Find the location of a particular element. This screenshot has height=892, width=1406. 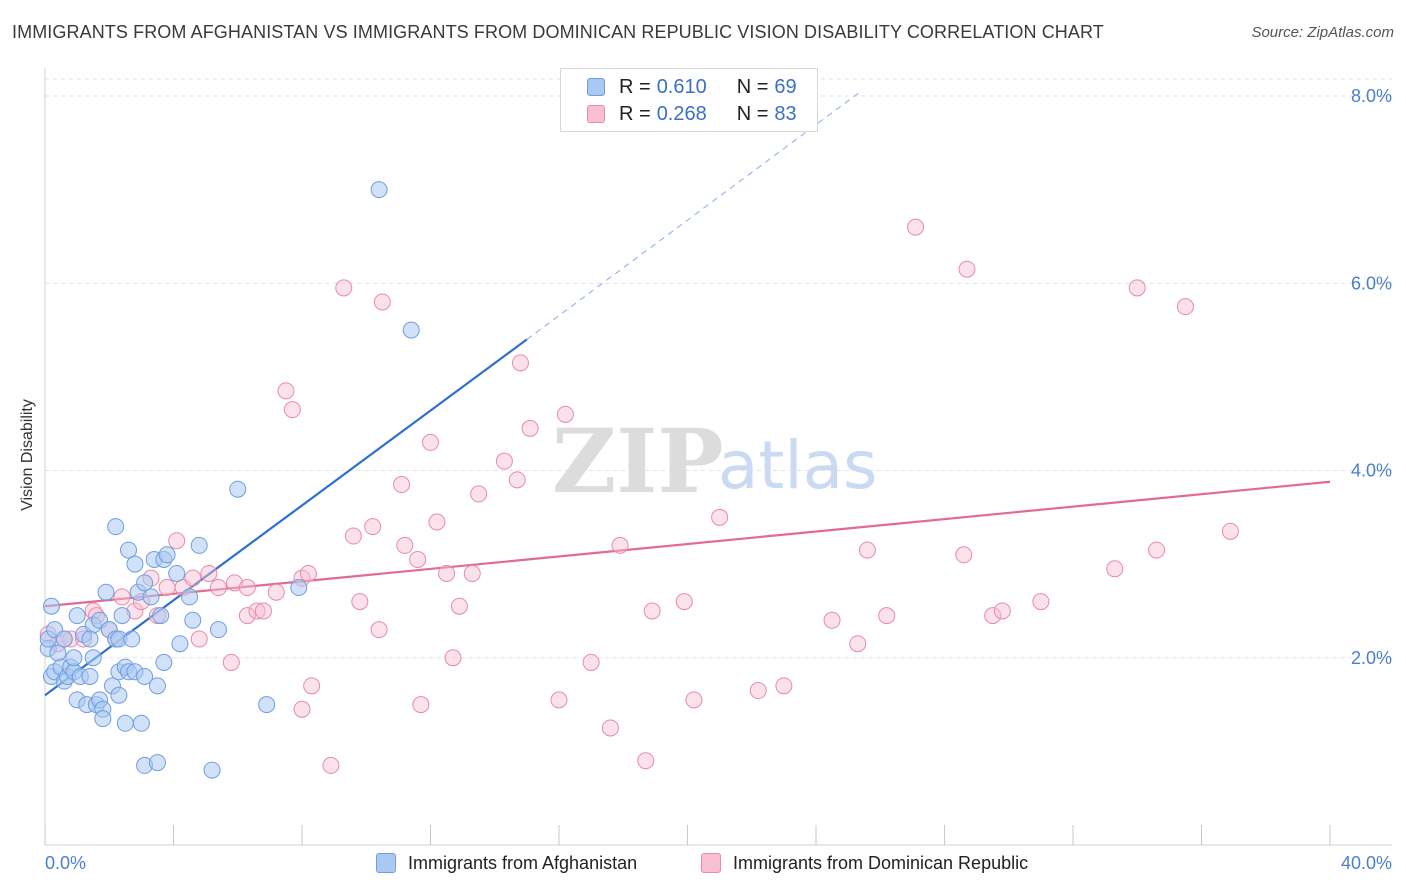

legend-r-value: 0.610 is located at coordinates (681, 86).